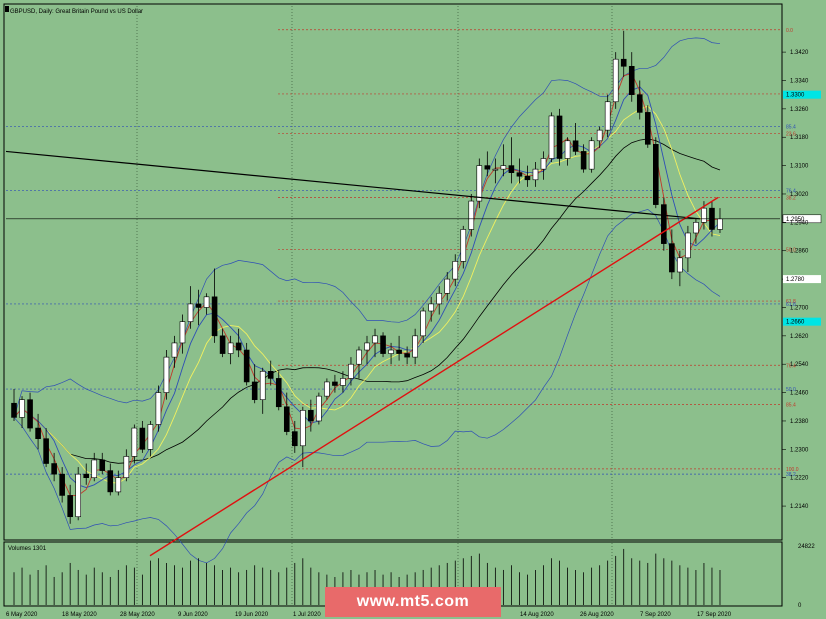 This screenshot has height=619, width=826. Describe the element at coordinates (791, 135) in the screenshot. I see `fib-label: 23.6` at that location.